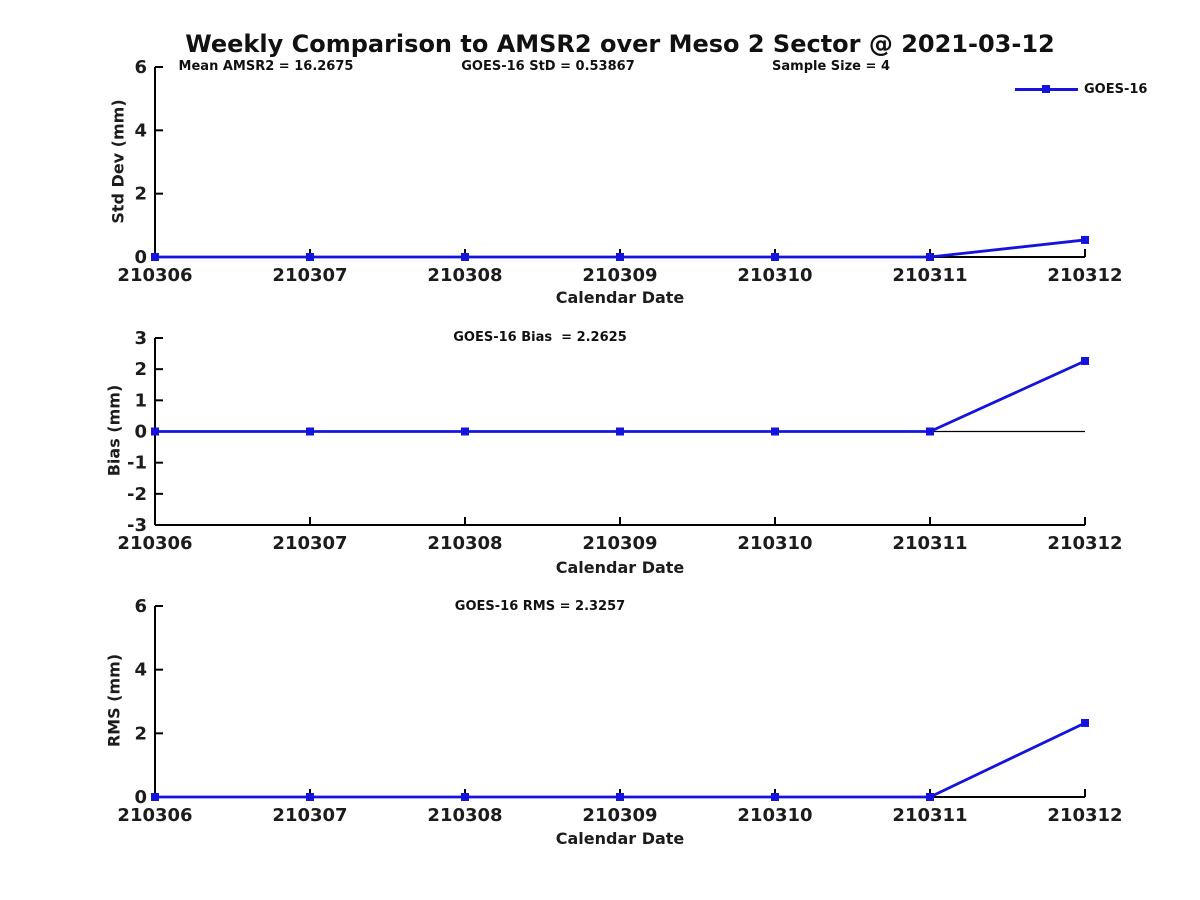 The image size is (1200, 900). What do you see at coordinates (1116, 89) in the screenshot?
I see `legend-label: GOES-16` at bounding box center [1116, 89].